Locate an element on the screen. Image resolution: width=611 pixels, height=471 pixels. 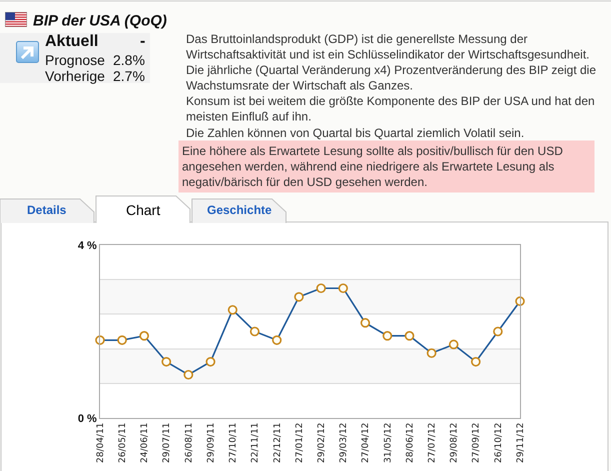
text: Das Bruttoinlandsprodukt (GDP) ist die generellste Messung der Wirtschaftsaktivität und ist ein Schlüsselindikator der Wirtschaftsgesundheit. is located at coordinates (388, 47).